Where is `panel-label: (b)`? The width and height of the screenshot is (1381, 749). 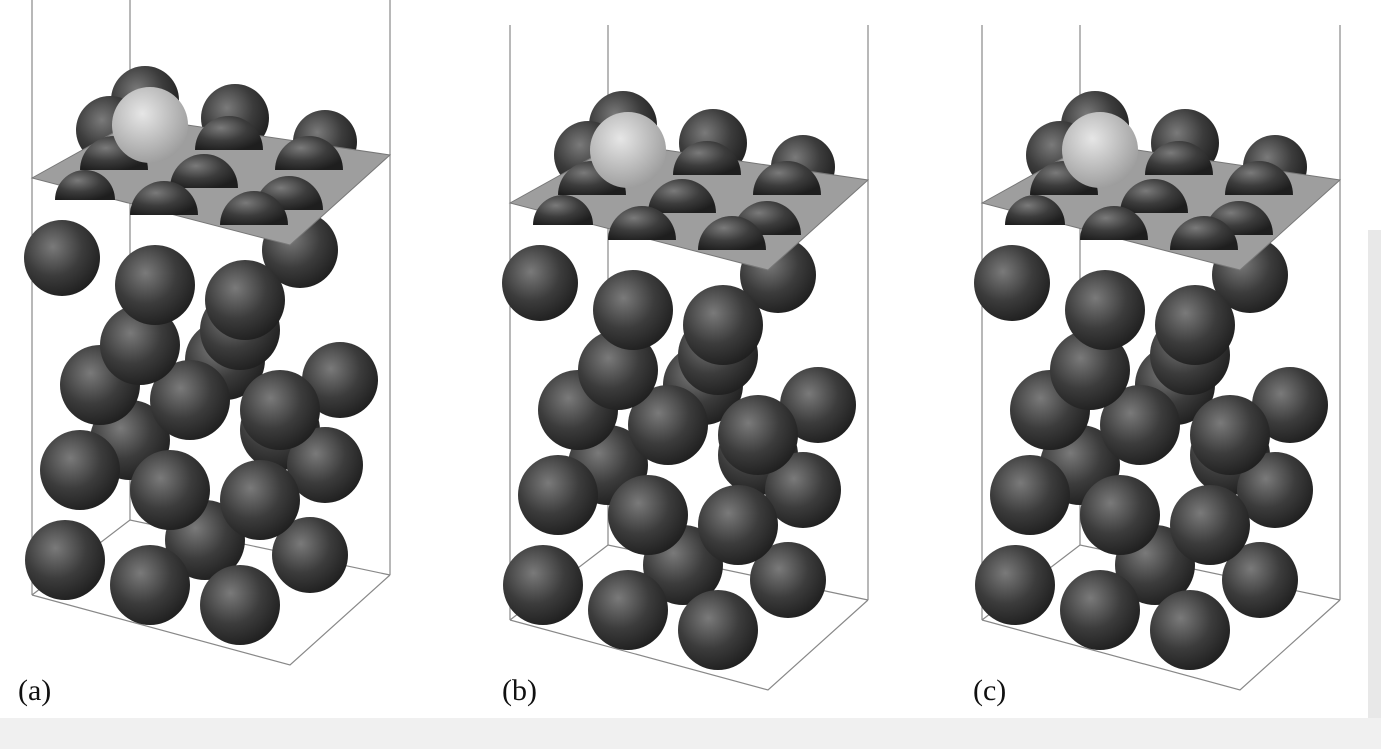 panel-label: (b) is located at coordinates (519, 690).